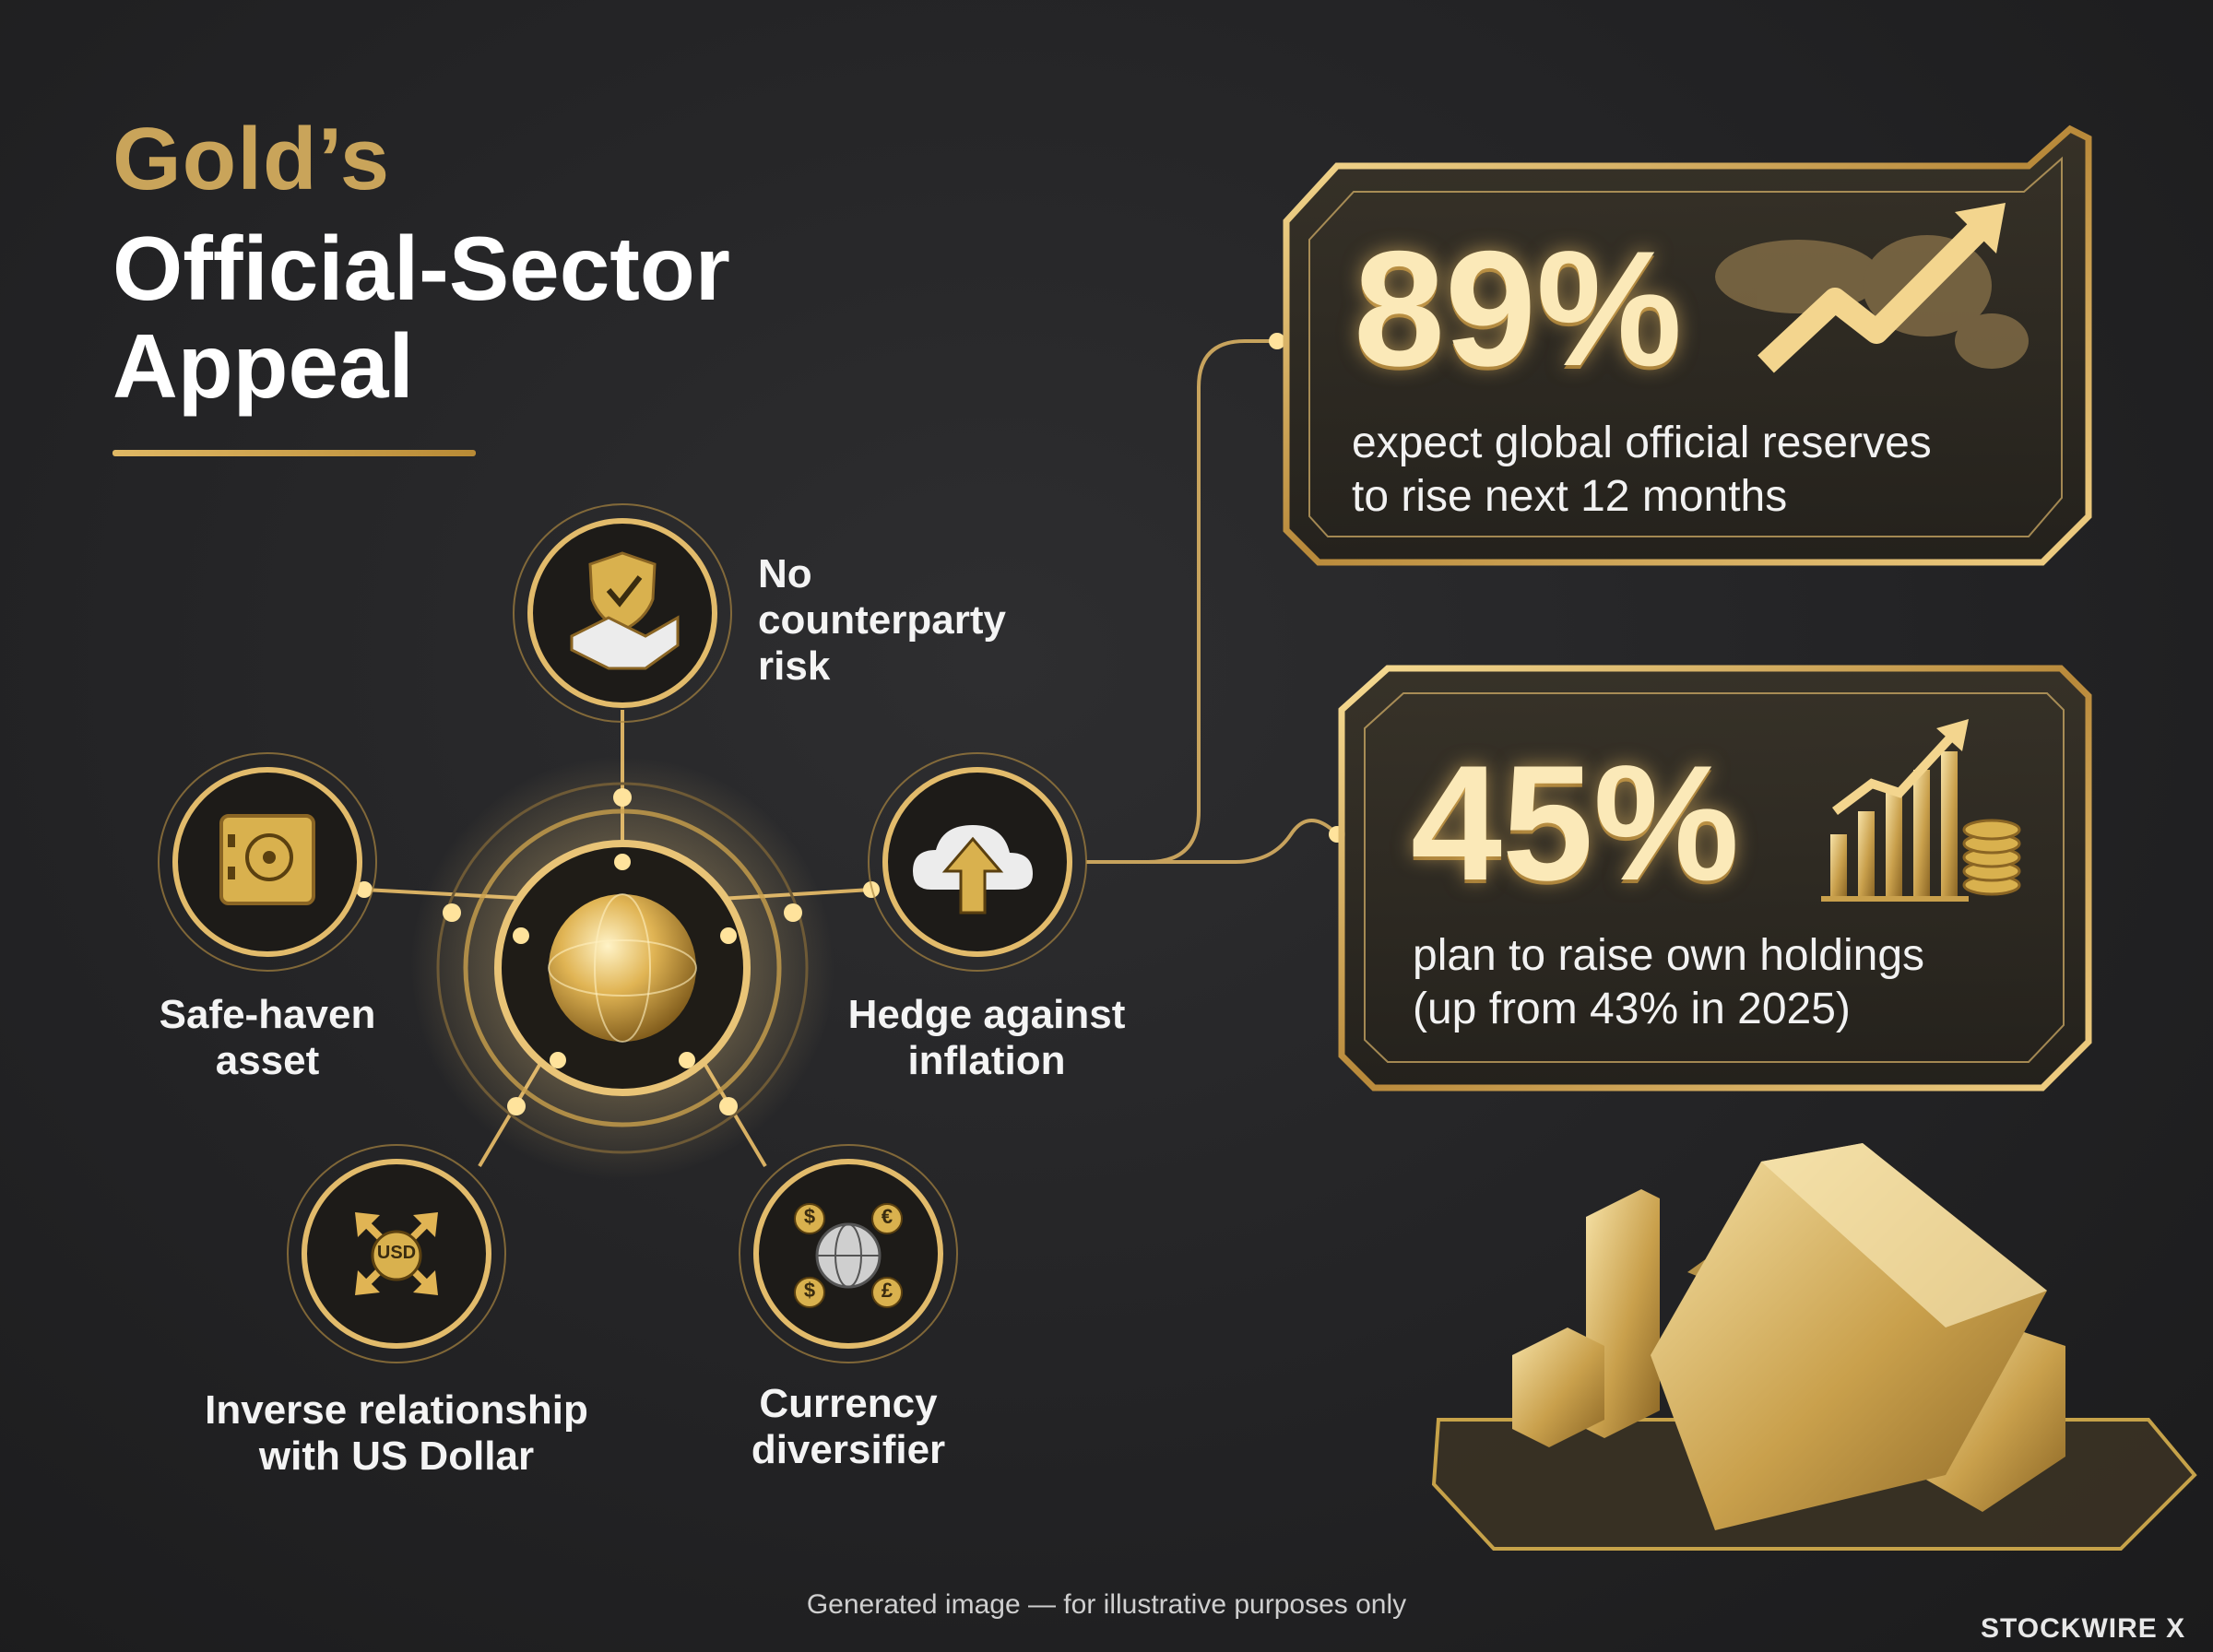 This screenshot has width=2213, height=1652. I want to click on label-inverse-usd: Inverse relationship with US Dollar, so click(396, 1433).